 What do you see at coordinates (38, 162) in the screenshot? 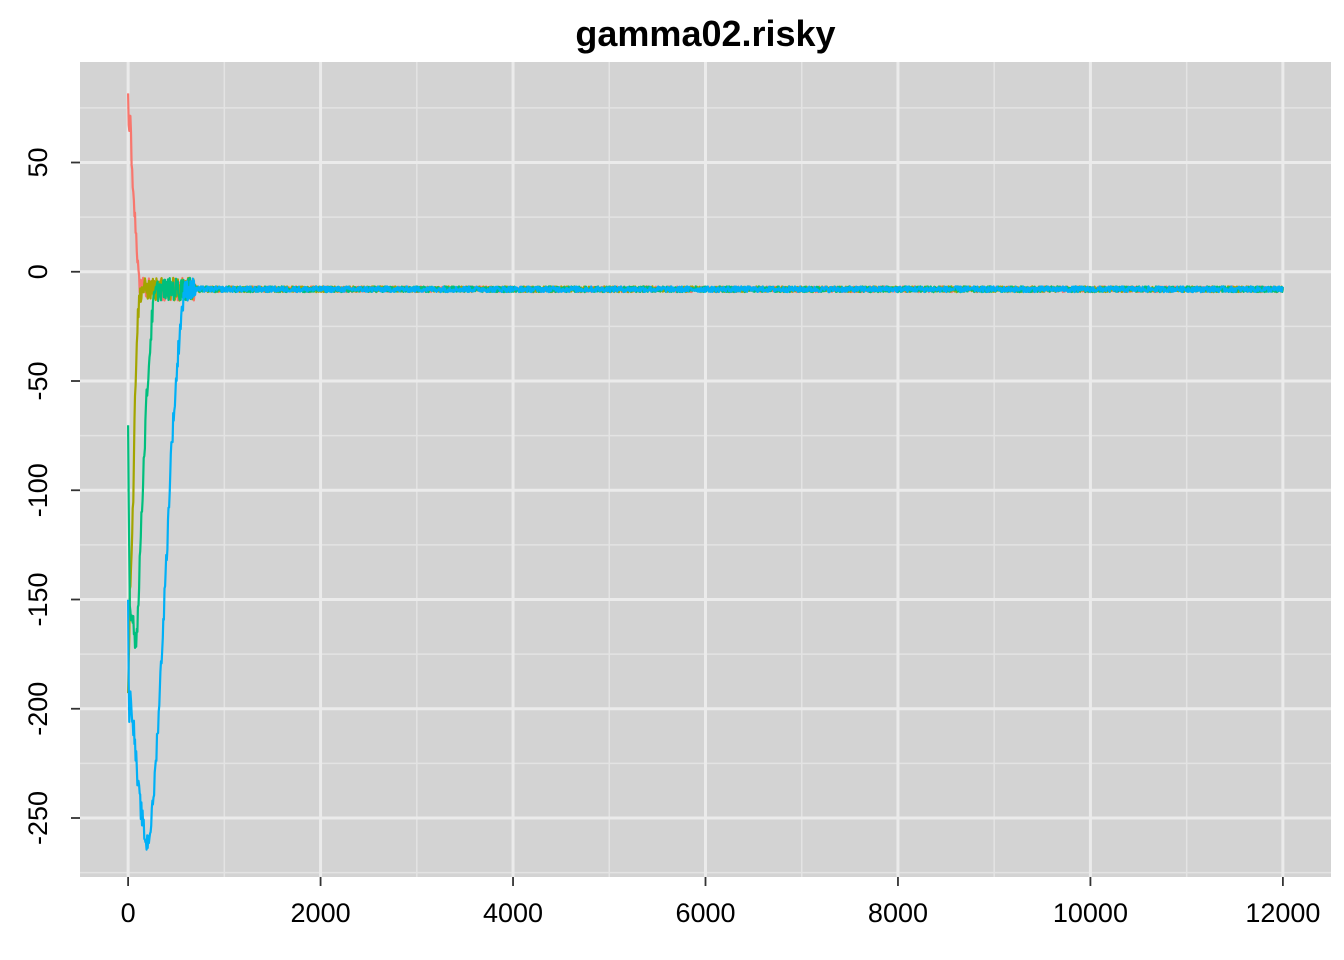
I see `y-tick-label: 50` at bounding box center [38, 162].